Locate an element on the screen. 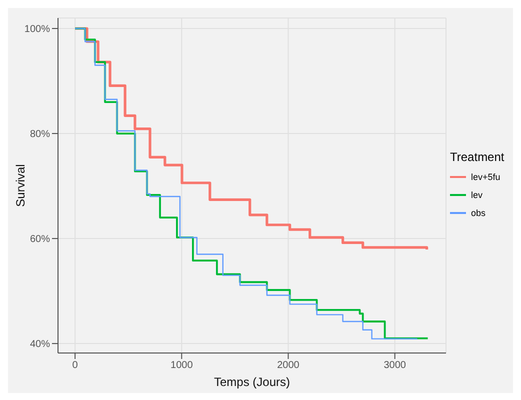 The image size is (521, 400). y-axis-title: Survival is located at coordinates (20, 185).